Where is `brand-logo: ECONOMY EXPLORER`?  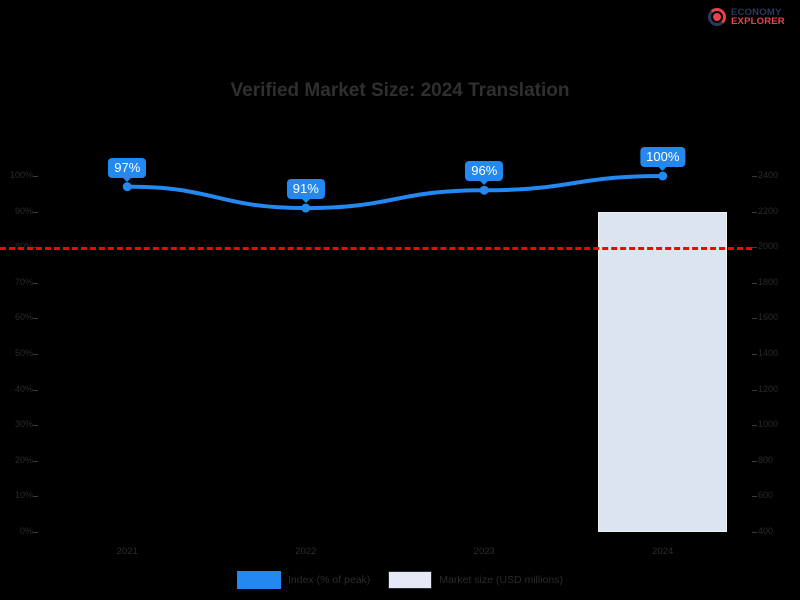
brand-logo: ECONOMY EXPLORER is located at coordinates (751, 17).